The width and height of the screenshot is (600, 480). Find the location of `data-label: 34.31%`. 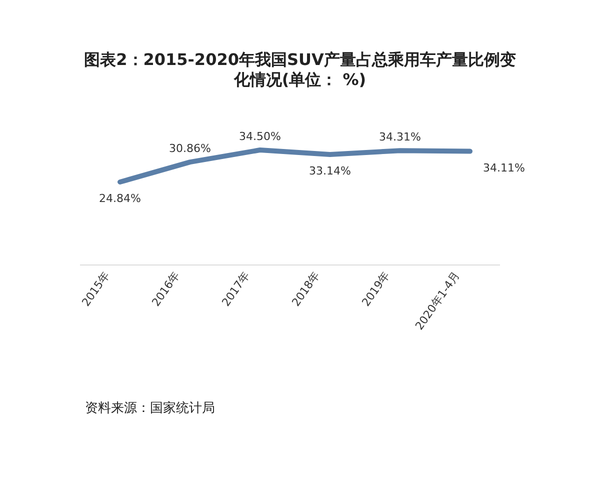

data-label: 34.31% is located at coordinates (400, 137).